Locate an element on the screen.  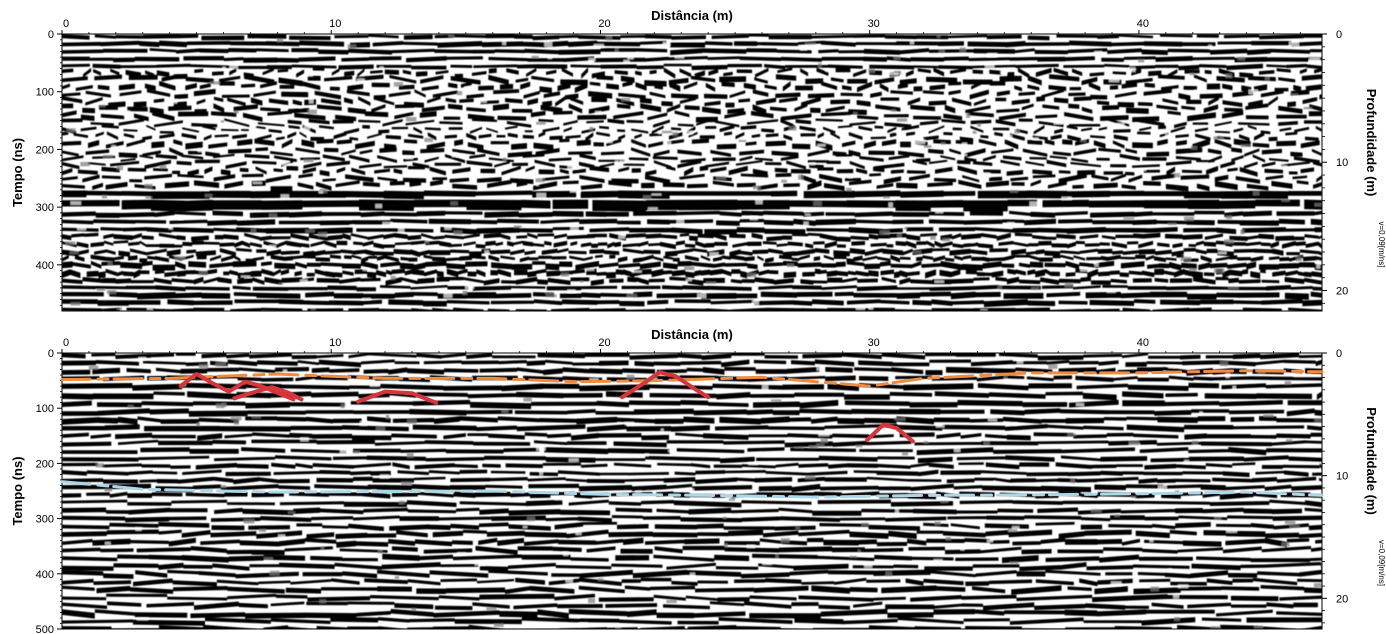
y2-axis-ticks-top: 0 10 20 is located at coordinates (1335, 166).